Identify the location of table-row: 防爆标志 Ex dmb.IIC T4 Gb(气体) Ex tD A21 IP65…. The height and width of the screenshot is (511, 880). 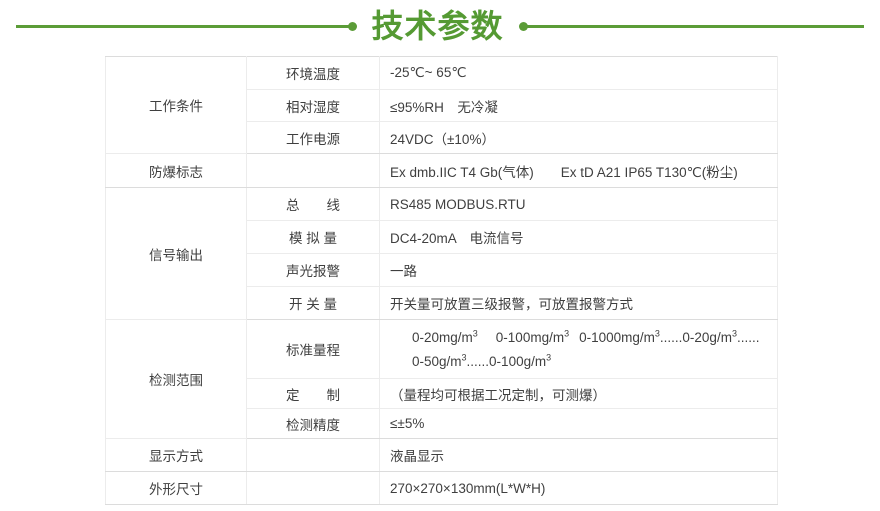
(441, 170).